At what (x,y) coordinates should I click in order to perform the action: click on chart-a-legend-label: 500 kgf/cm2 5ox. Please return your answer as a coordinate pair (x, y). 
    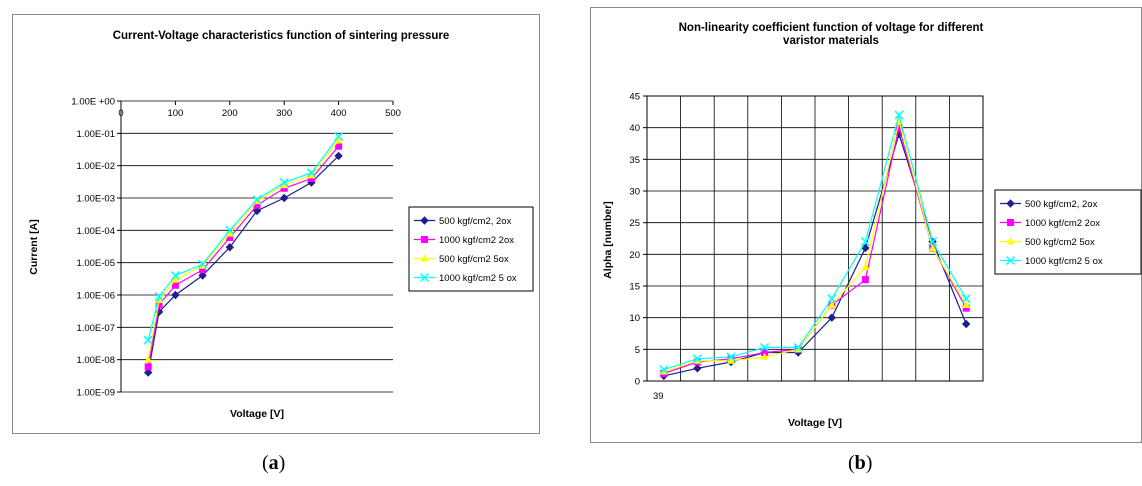
    Looking at the image, I should click on (474, 259).